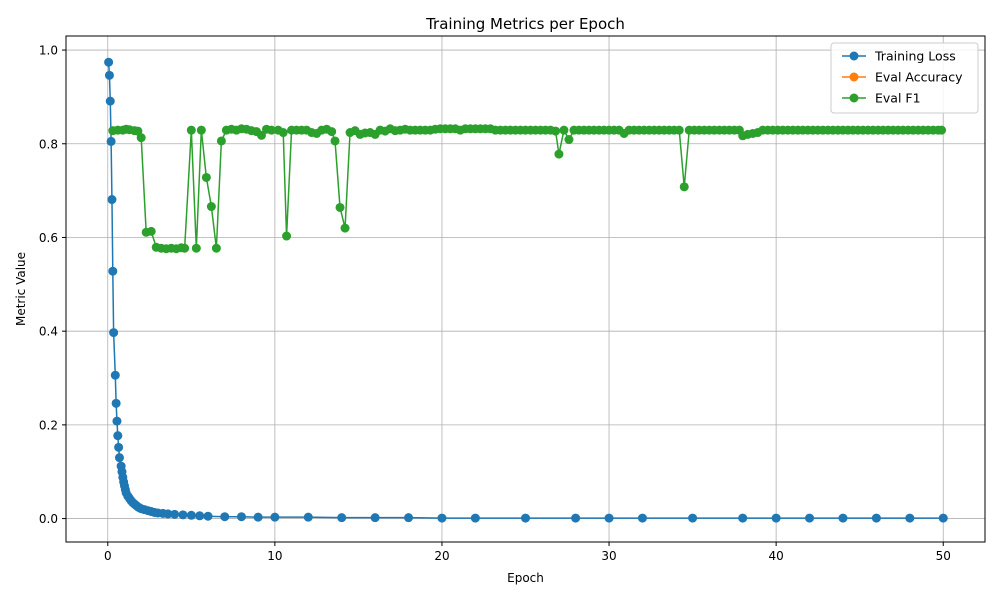 The image size is (1000, 600). I want to click on y-axis-label: Metric Value, so click(21, 289).